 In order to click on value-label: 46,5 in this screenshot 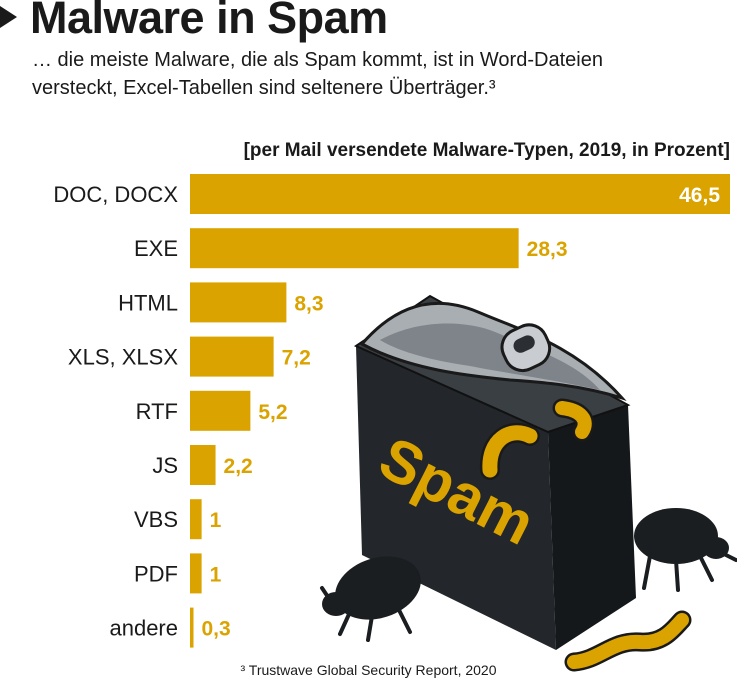, I will do `click(699, 195)`.